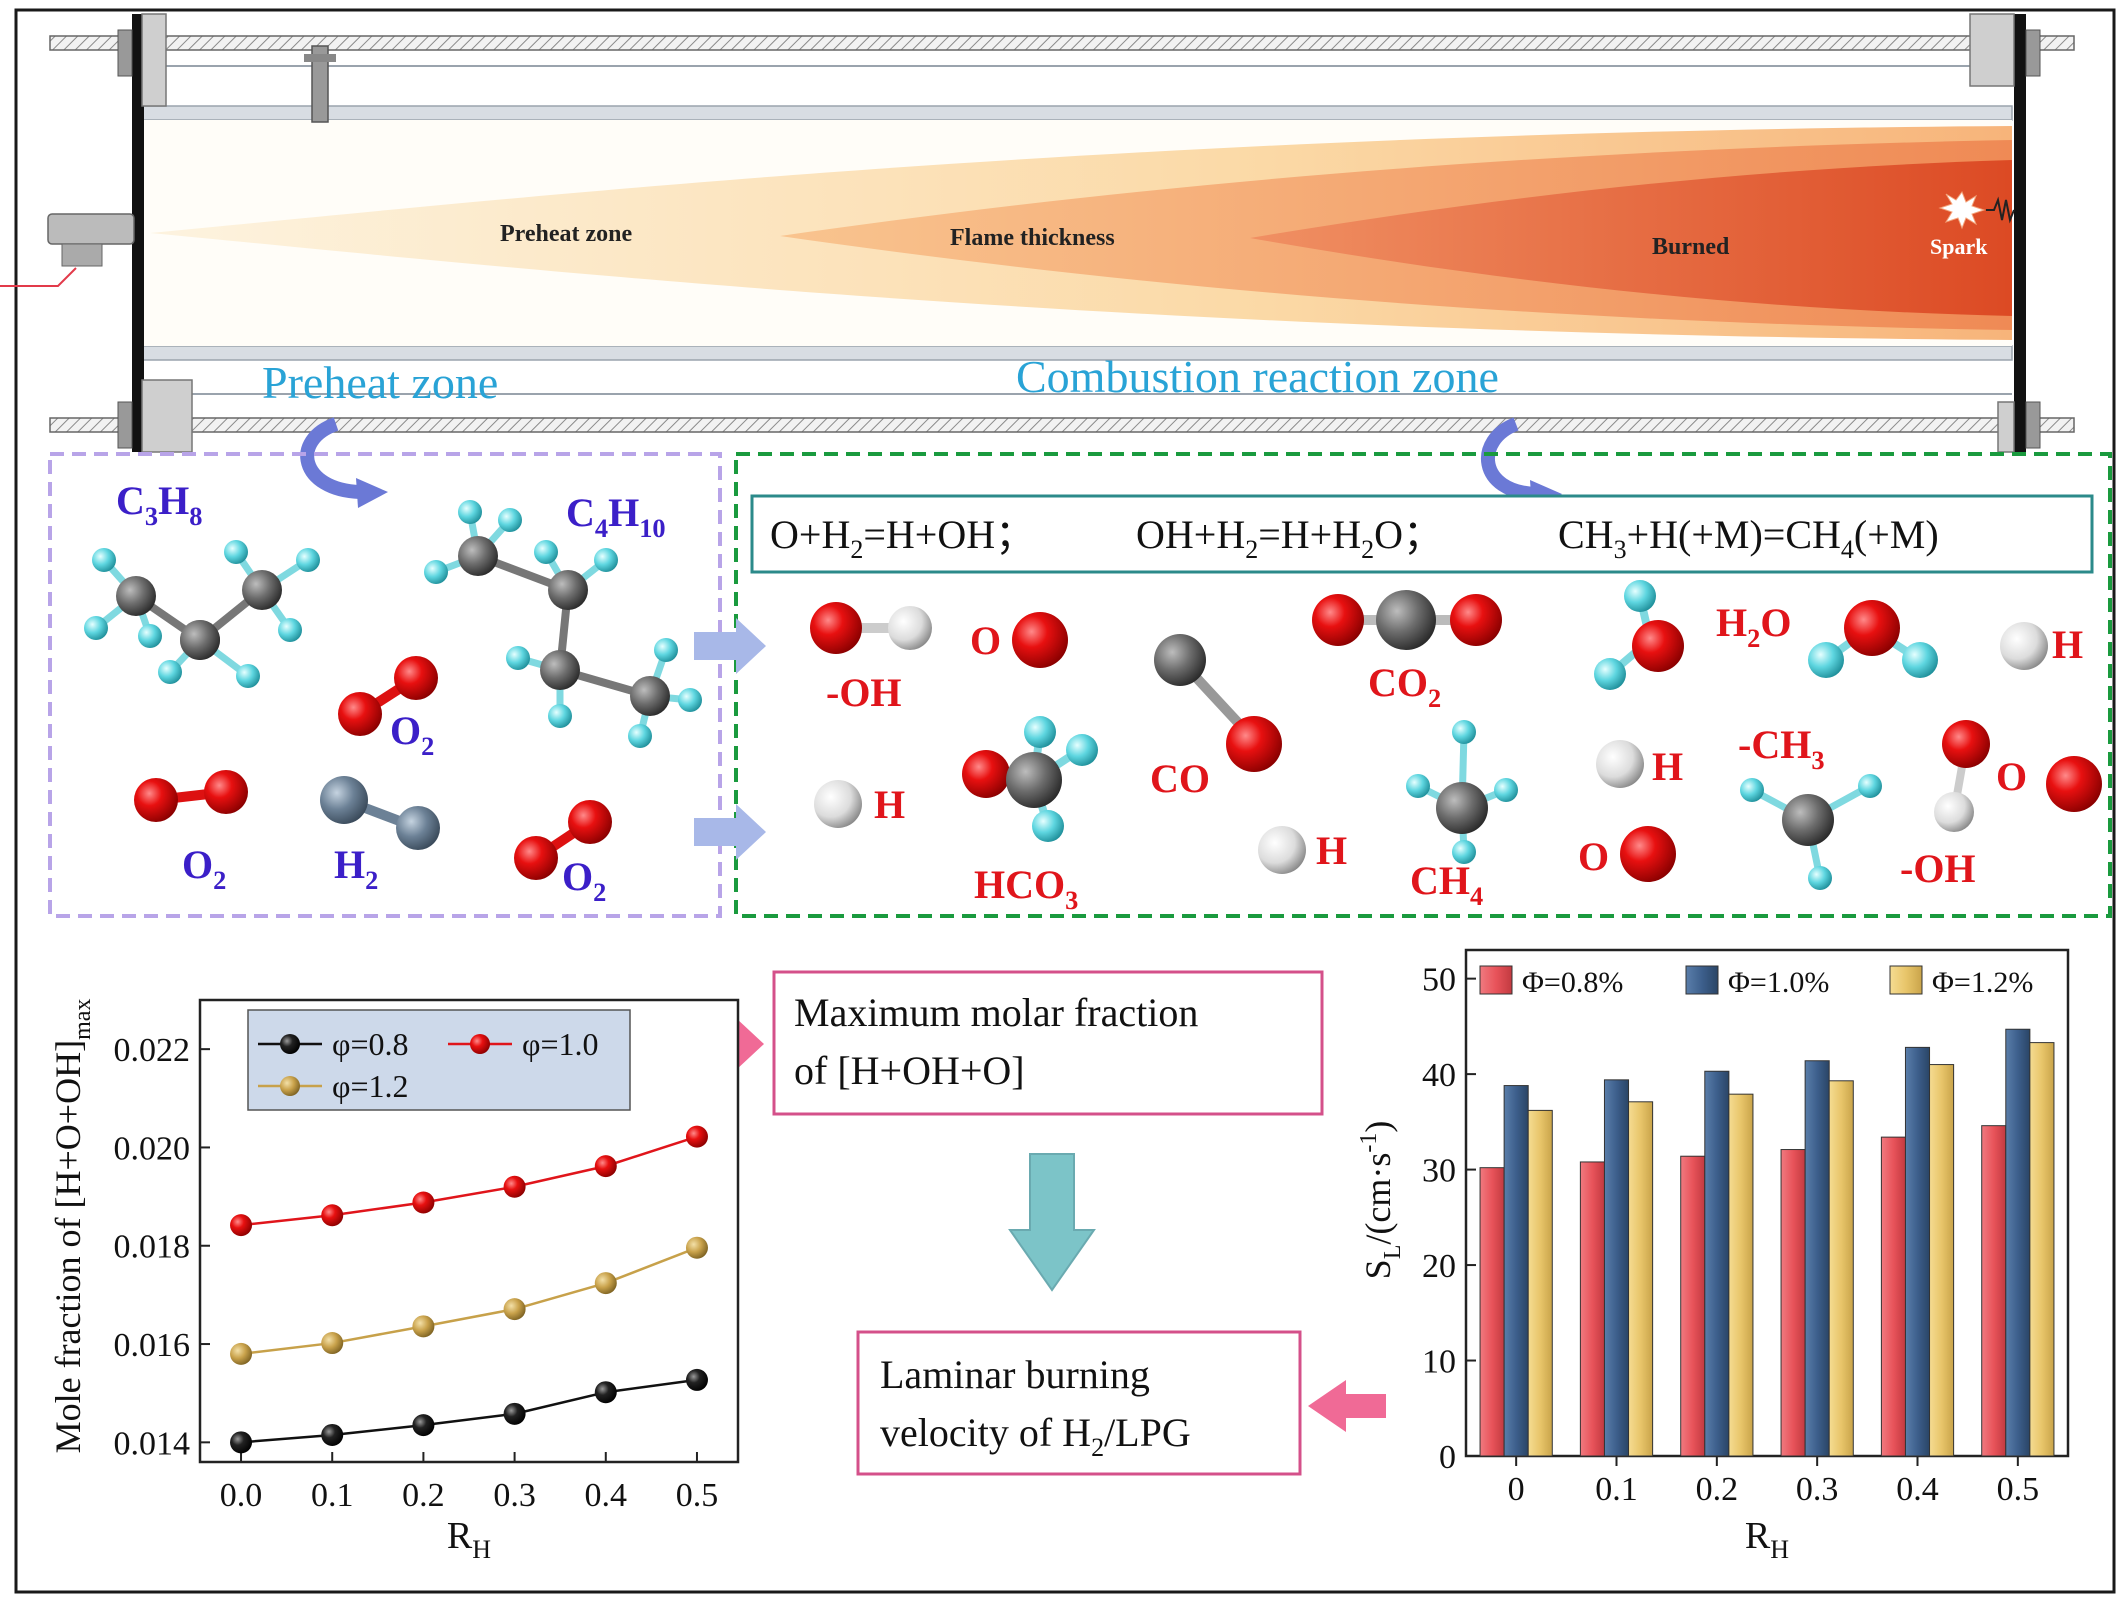 Image resolution: width=2128 pixels, height=1600 pixels. Describe the element at coordinates (1781, 748) in the screenshot. I see `species-label-ch3: -CH3` at that location.